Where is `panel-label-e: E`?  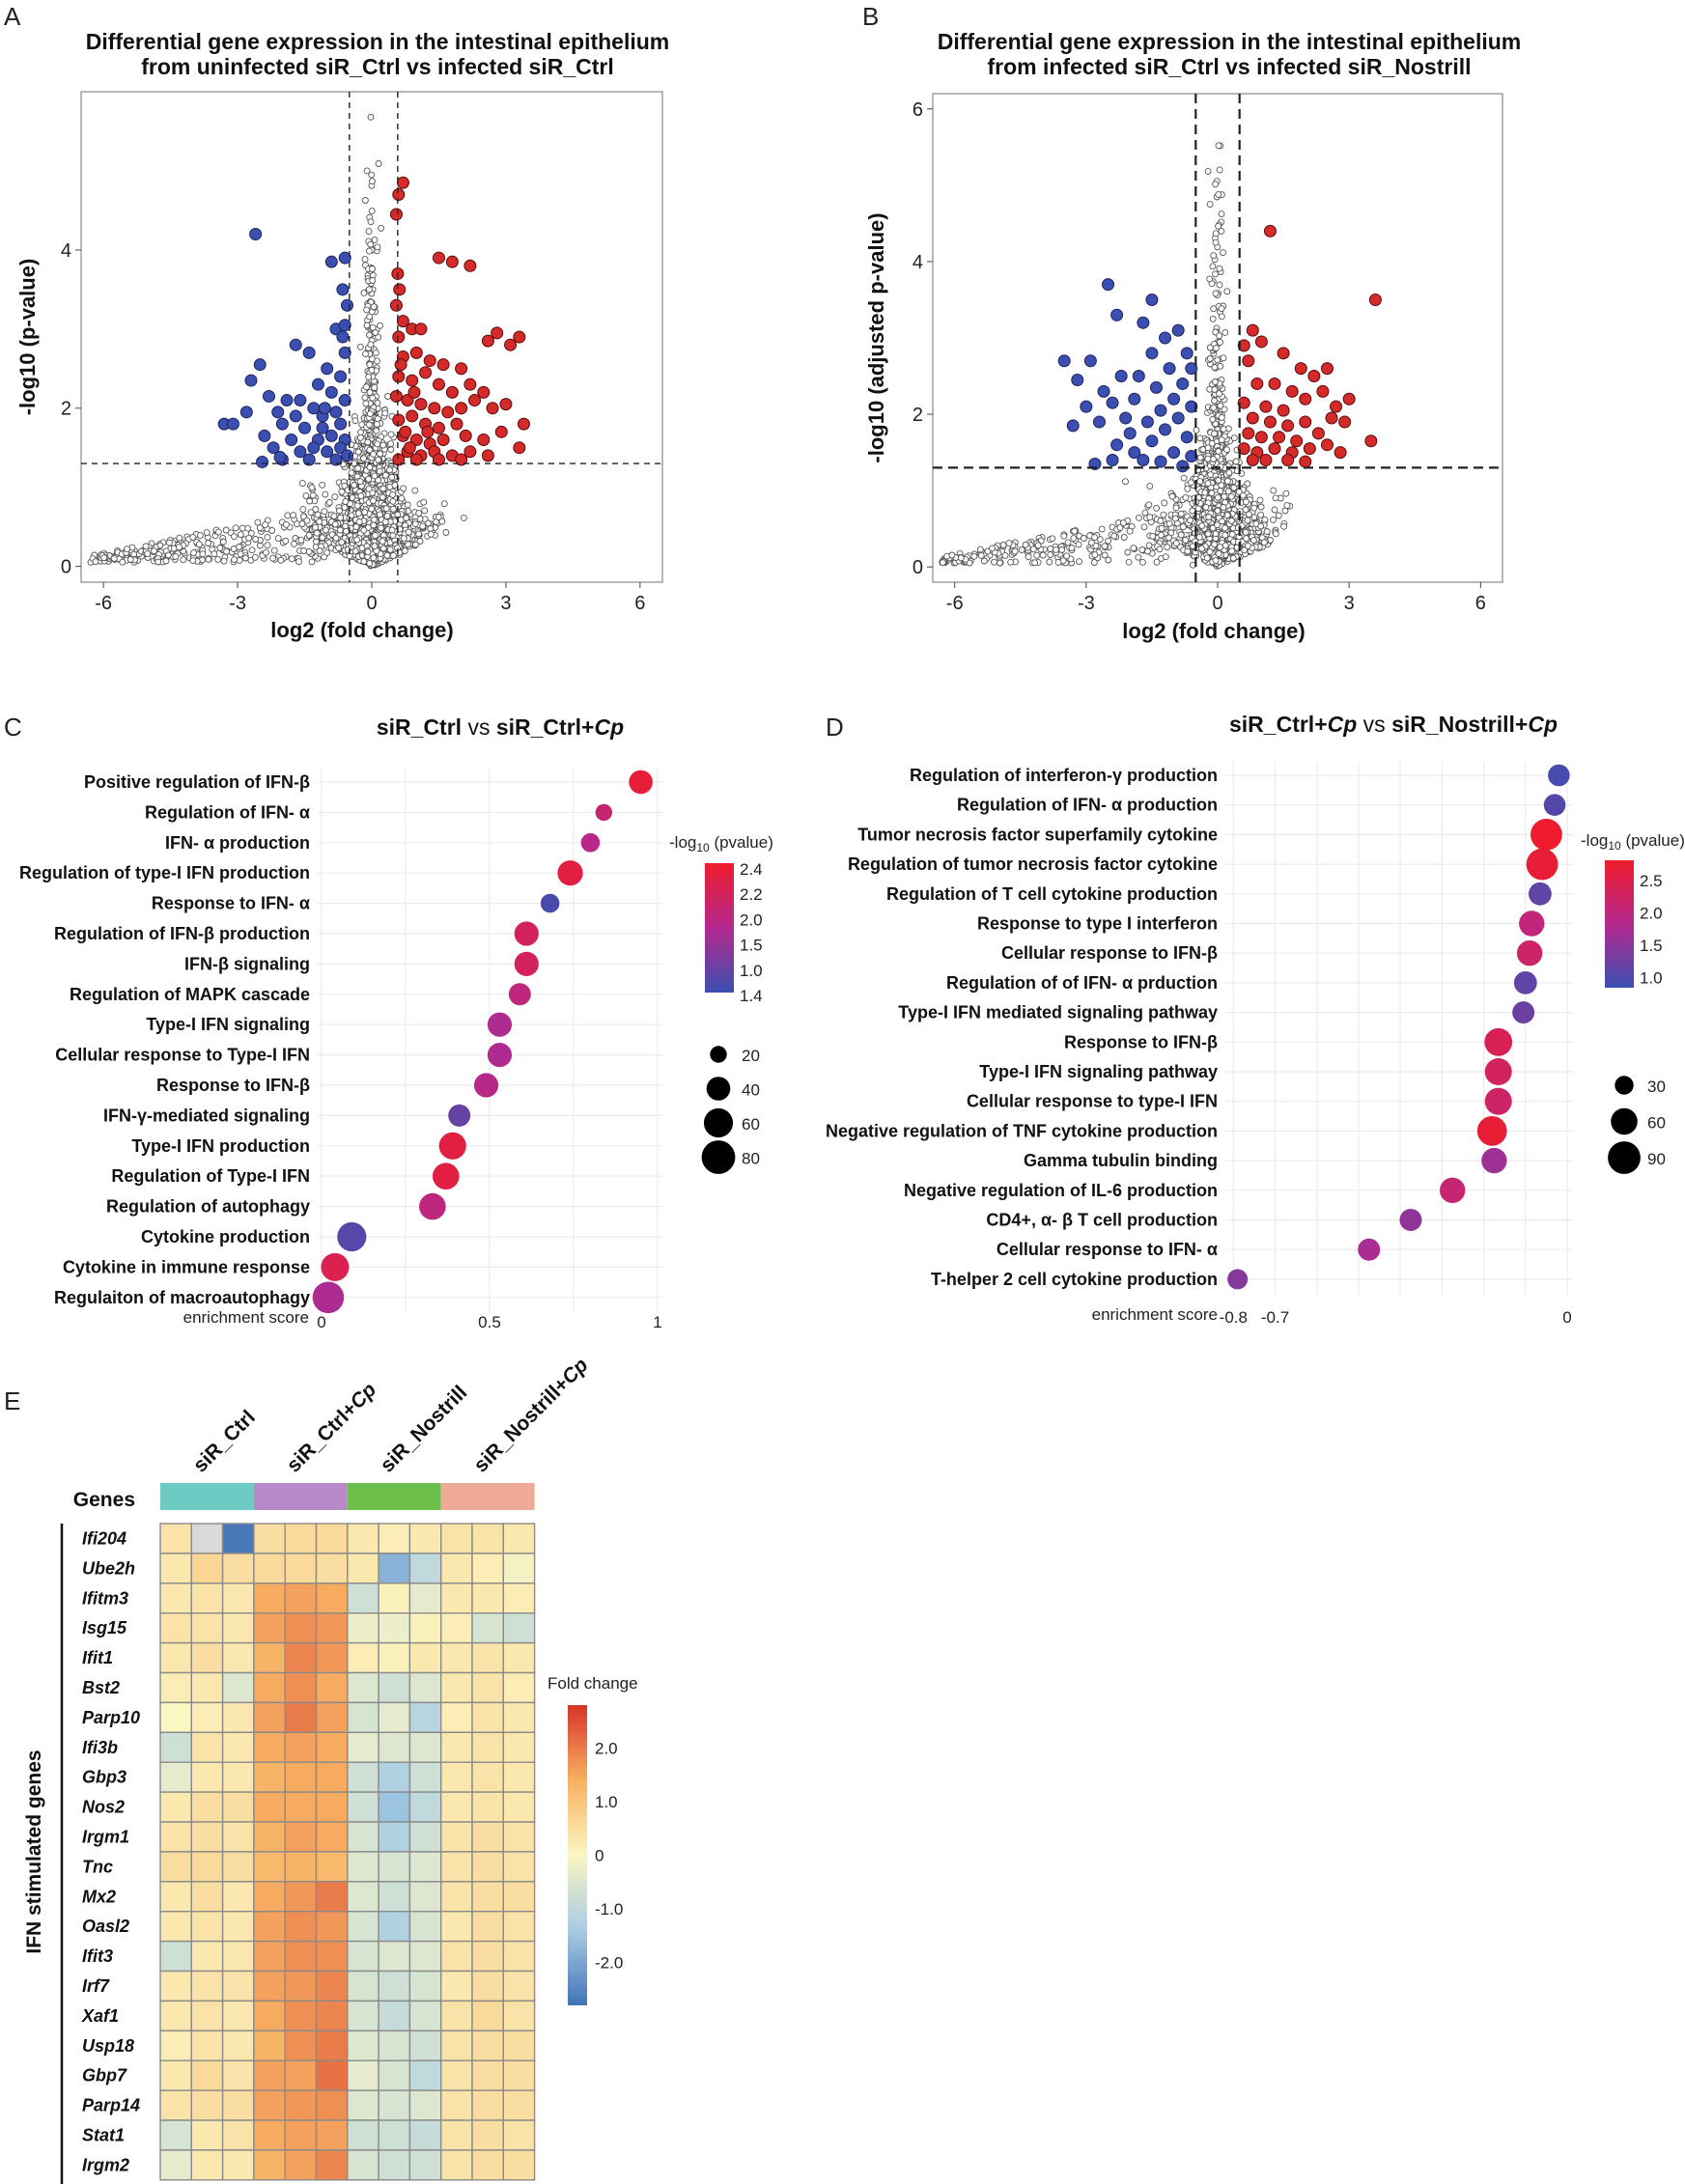
panel-label-e: E is located at coordinates (12, 1401).